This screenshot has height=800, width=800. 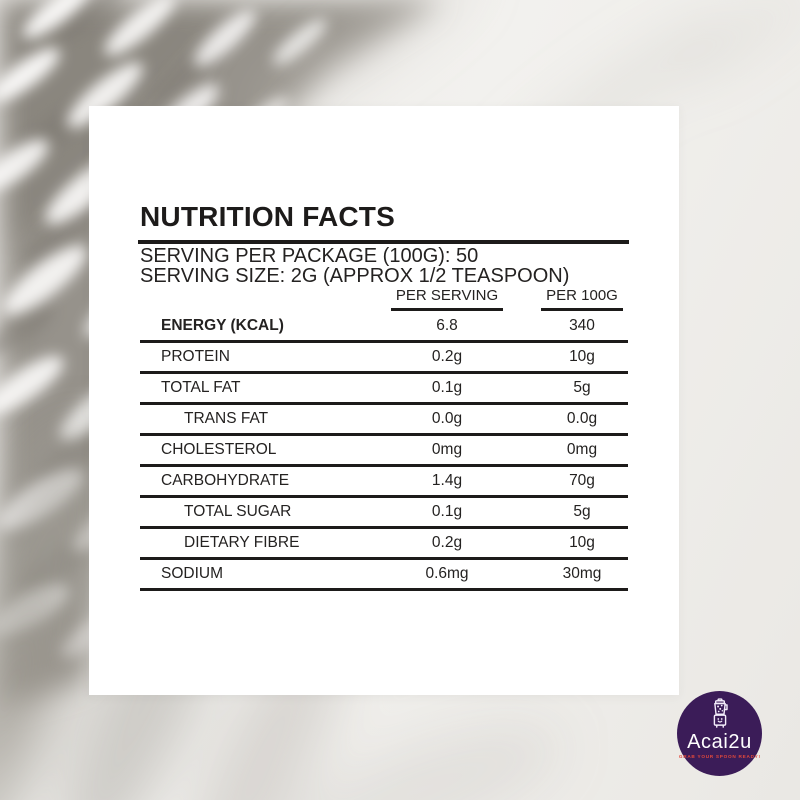 I want to click on blender-icon, so click(x=720, y=713).